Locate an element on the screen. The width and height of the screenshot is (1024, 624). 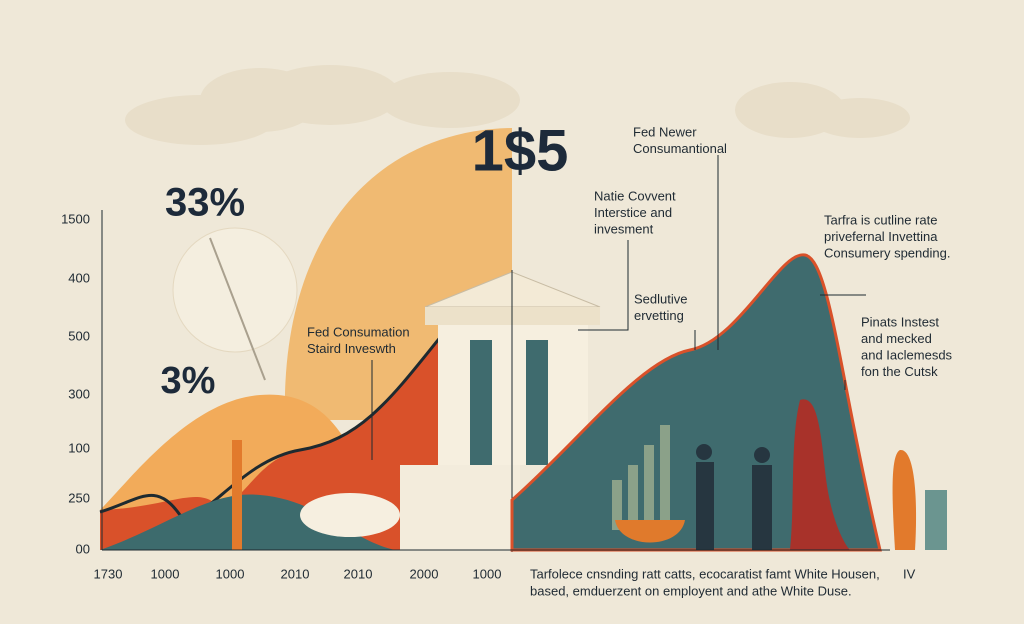
clouds is located at coordinates (517, 105).